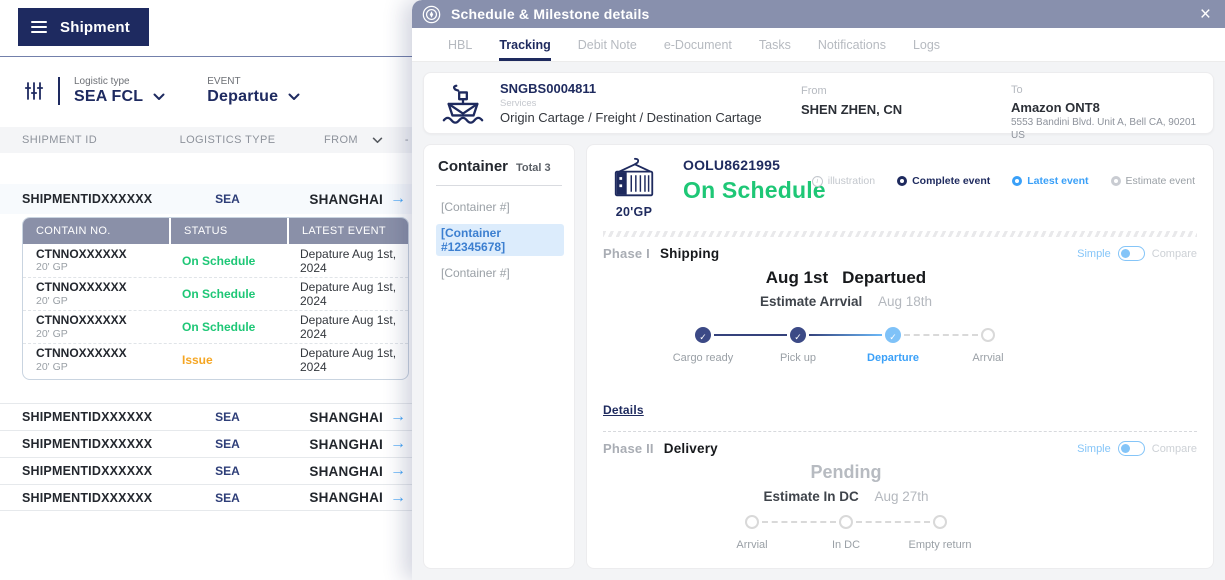  I want to click on legend-latest-event: Latest event, so click(1050, 181).